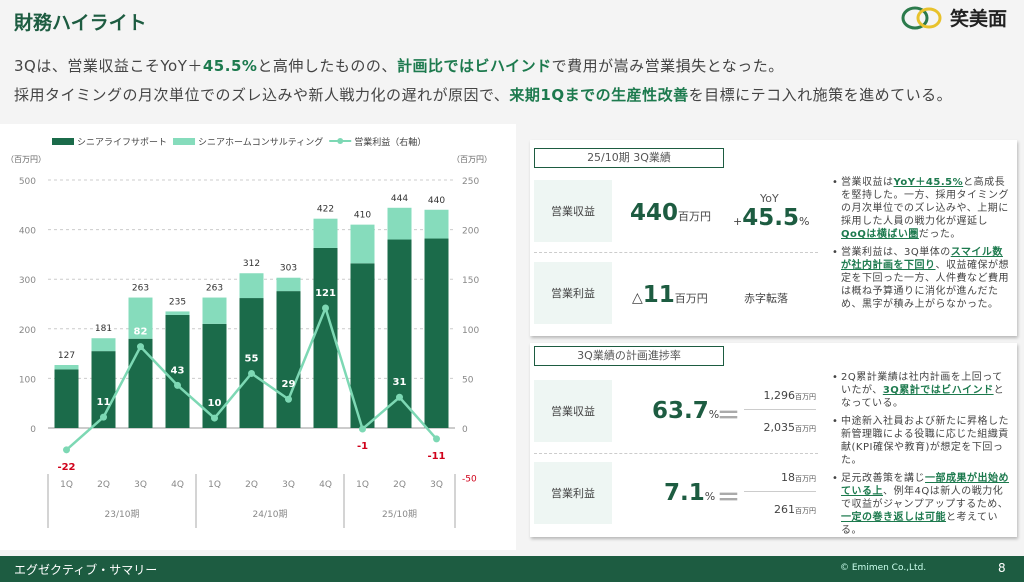 The height and width of the screenshot is (582, 1024). What do you see at coordinates (468, 380) in the screenshot?
I see `right-tick-label: 50` at bounding box center [468, 380].